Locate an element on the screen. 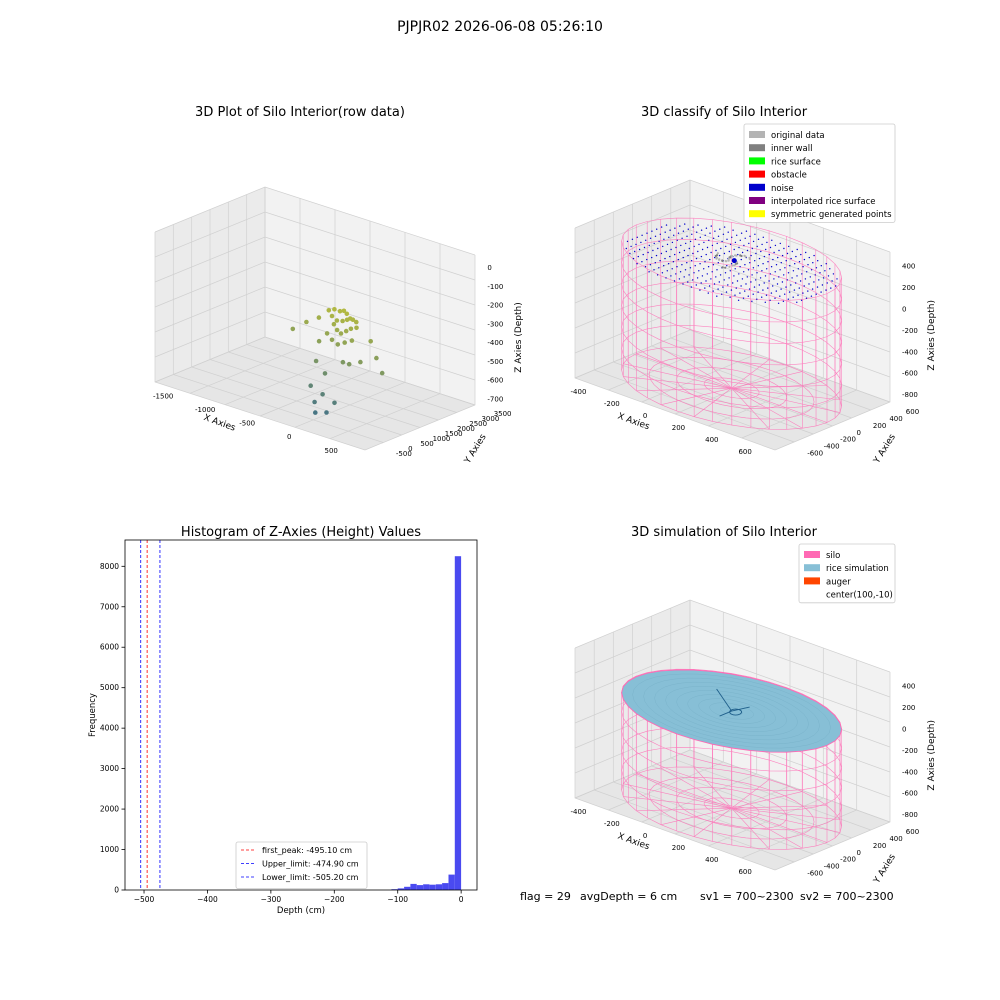 The width and height of the screenshot is (1000, 1000). classify-x-tick-label: 200 is located at coordinates (678, 428).